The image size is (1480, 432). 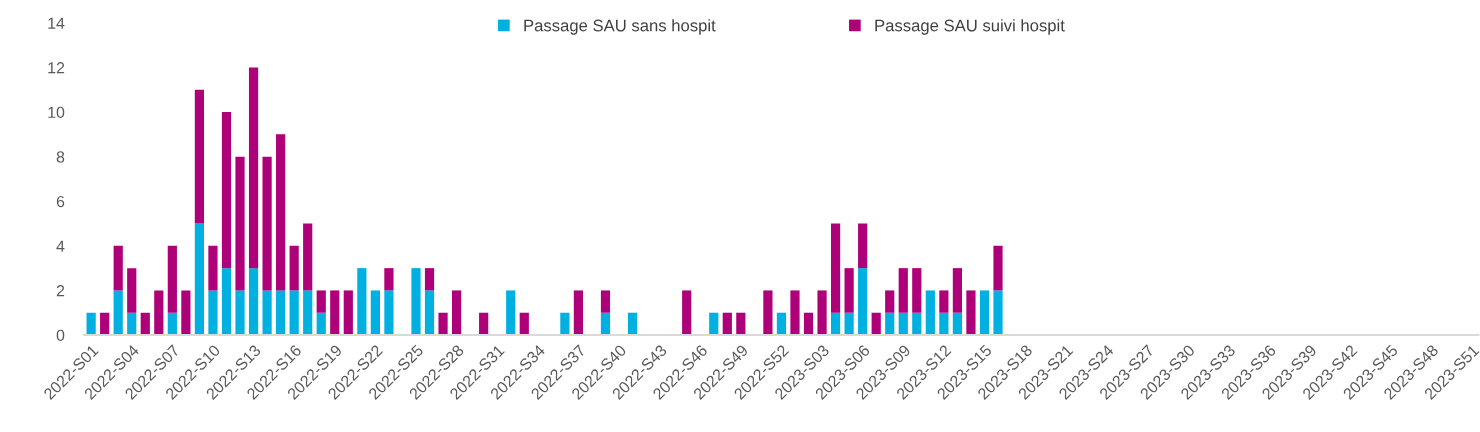 What do you see at coordinates (56, 23) in the screenshot?
I see `y-tick-label: 14` at bounding box center [56, 23].